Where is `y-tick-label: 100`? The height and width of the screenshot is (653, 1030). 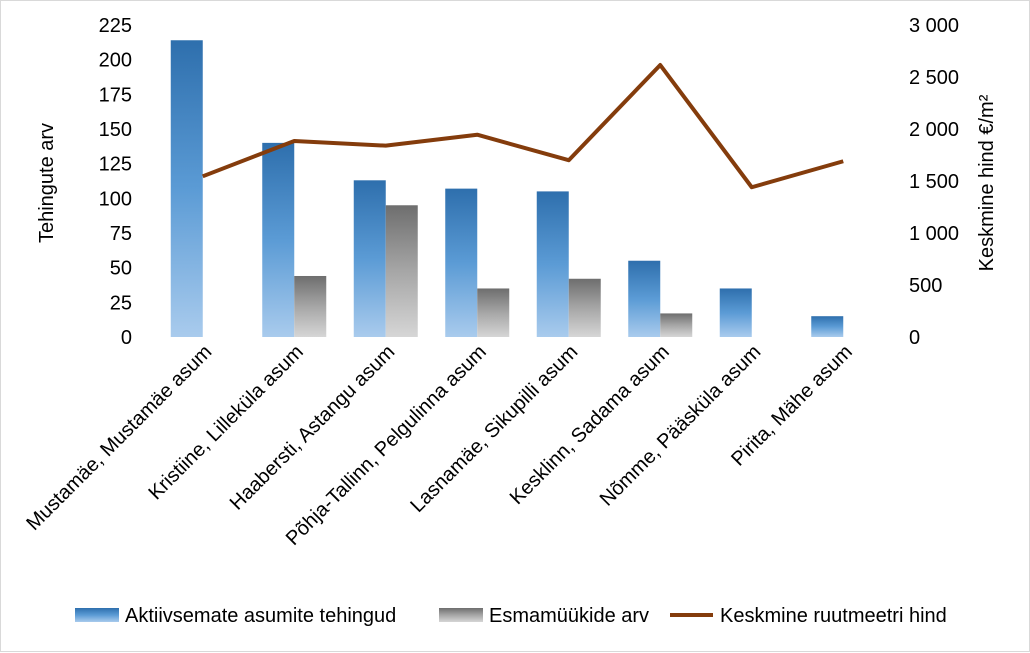 y-tick-label: 100 is located at coordinates (115, 199).